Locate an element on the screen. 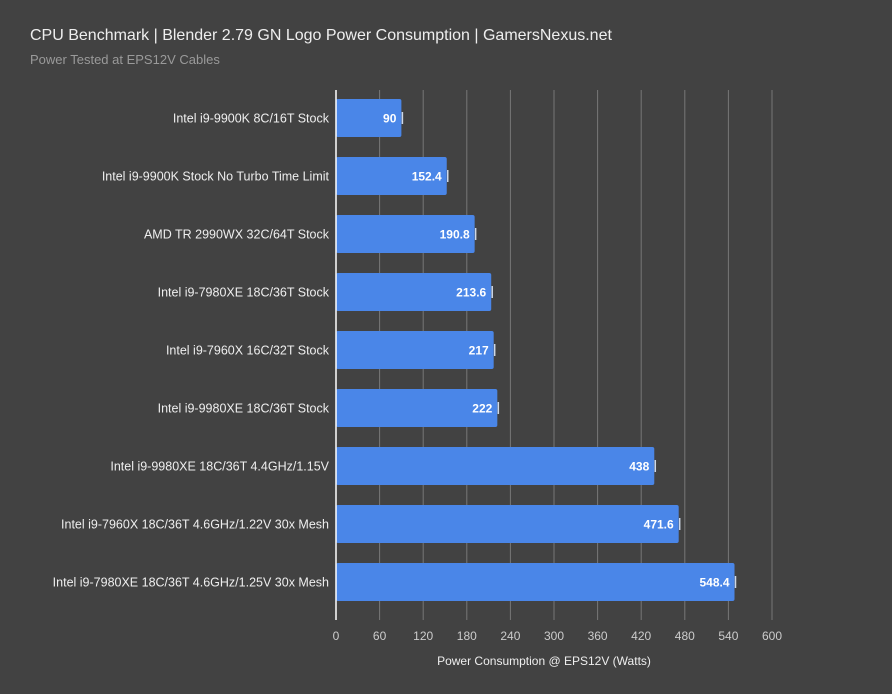  category-label: Intel i9-9980XE 18C/36T 4.4GHz/1.15V is located at coordinates (219, 467).